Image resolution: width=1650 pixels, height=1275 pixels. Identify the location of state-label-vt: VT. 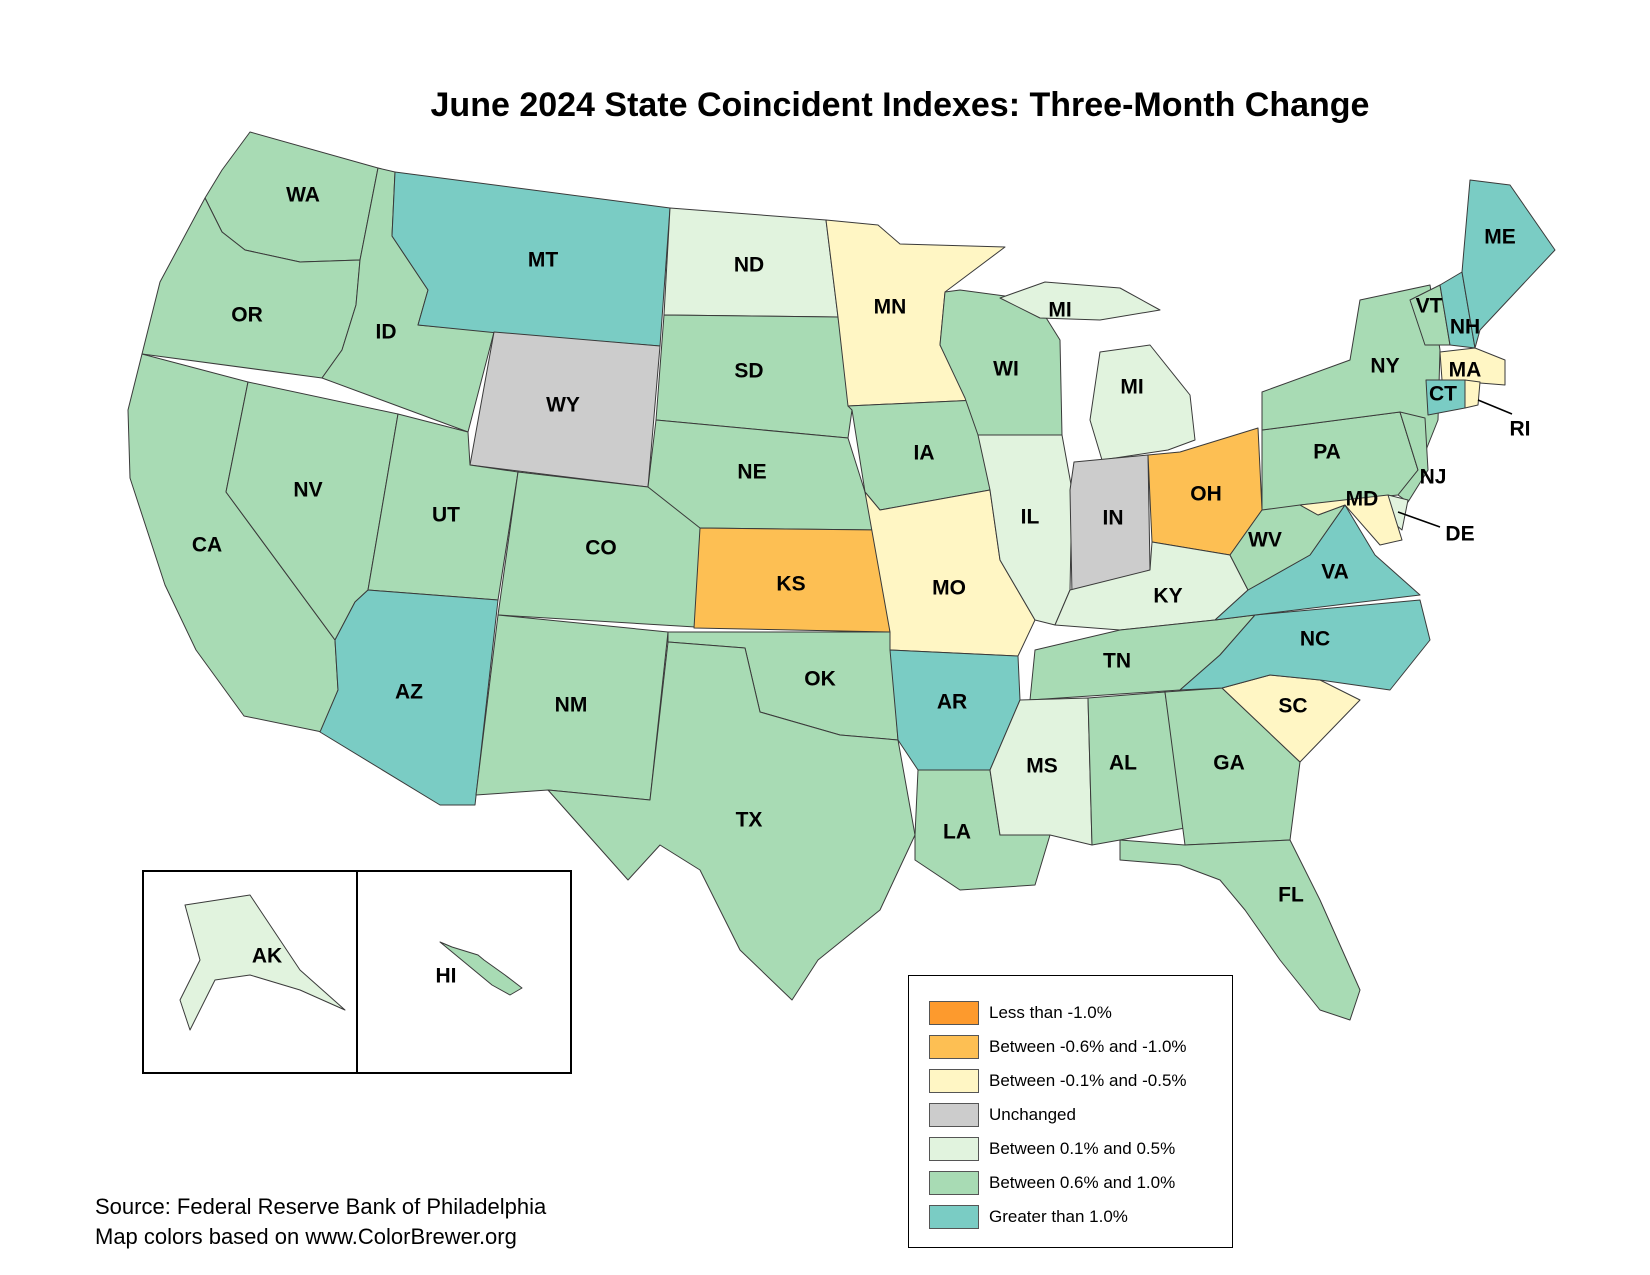
(1429, 306).